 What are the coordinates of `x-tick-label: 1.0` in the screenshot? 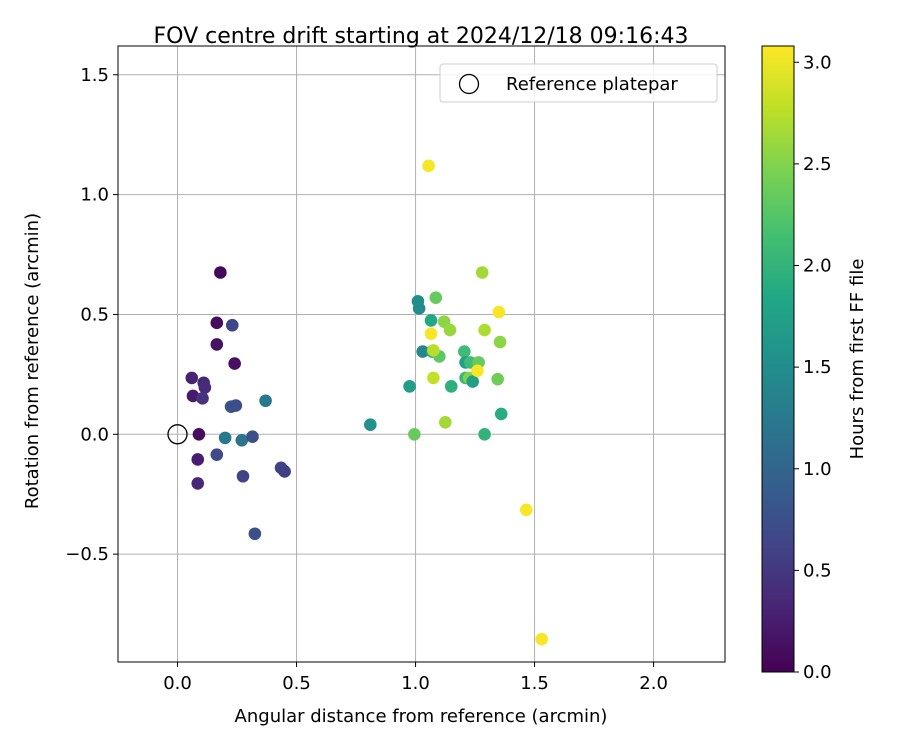 It's located at (415, 683).